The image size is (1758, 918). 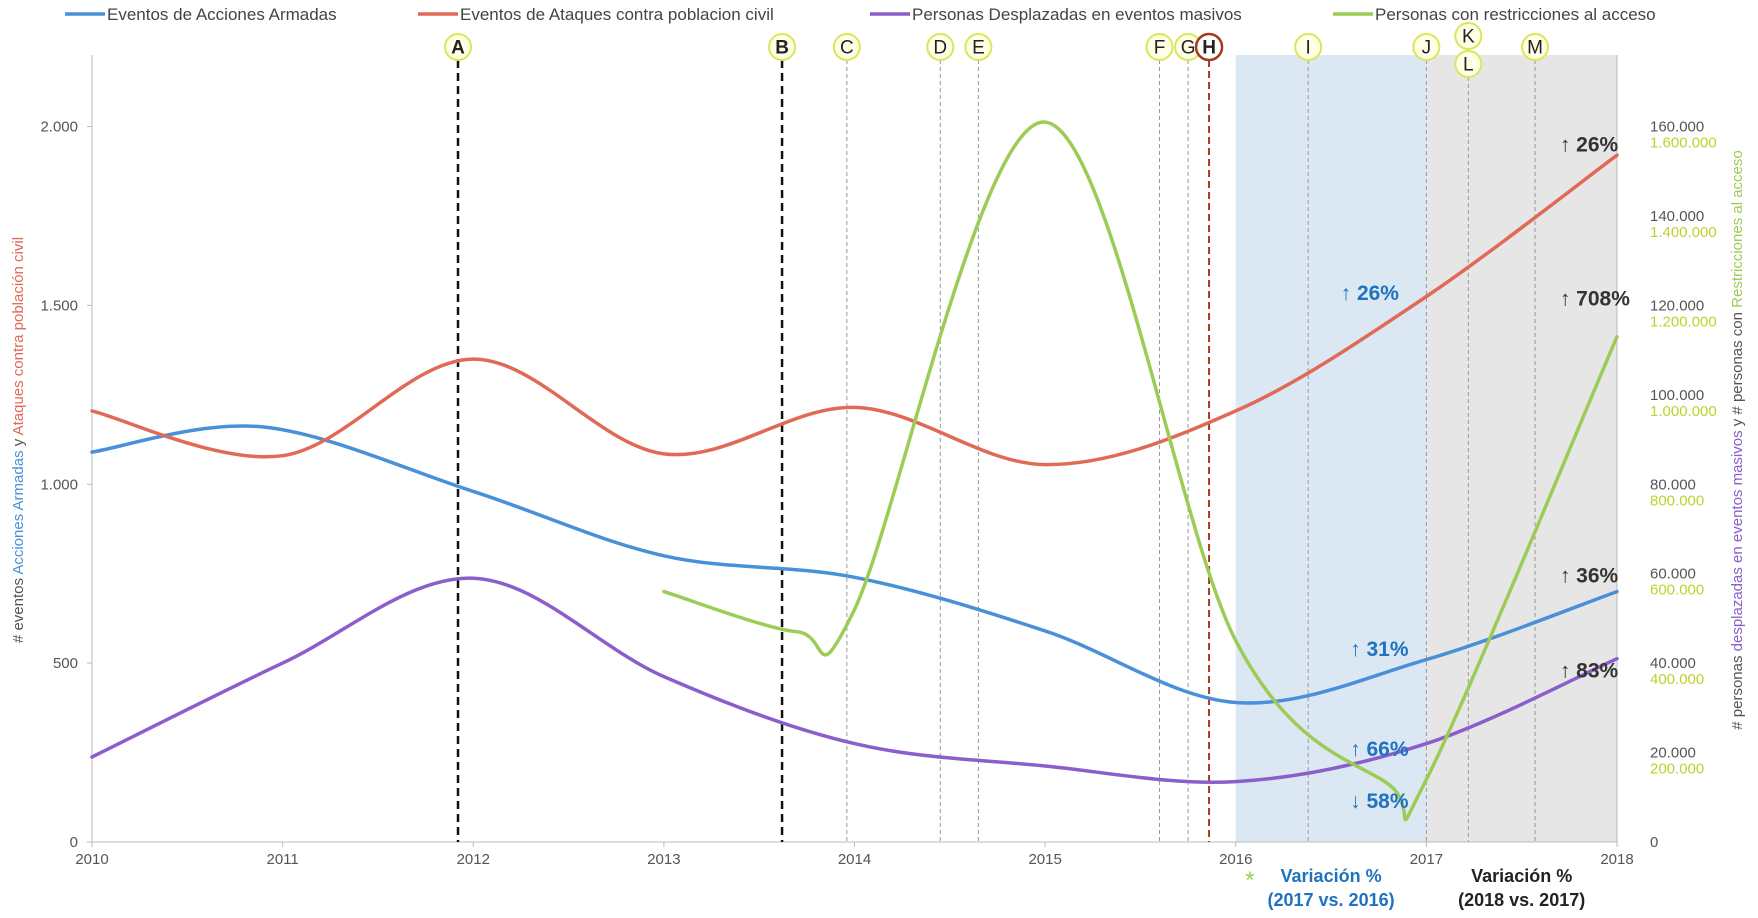 What do you see at coordinates (1677, 500) in the screenshot?
I see `right-outer-tick-label: 800.000` at bounding box center [1677, 500].